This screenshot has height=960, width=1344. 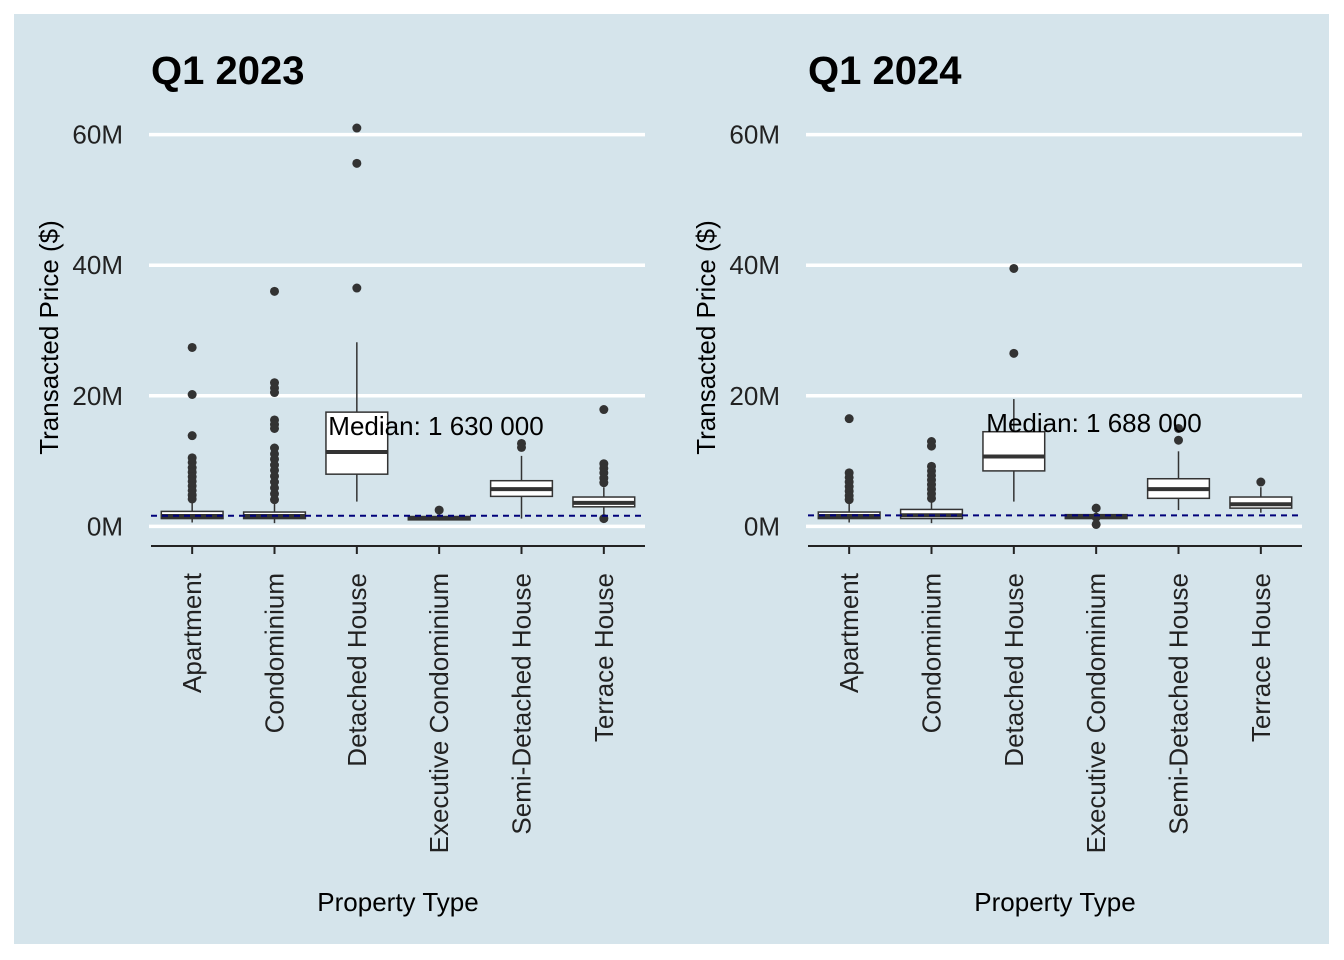 What do you see at coordinates (1093, 423) in the screenshot?
I see `median-annotation: Median: 1 688 000` at bounding box center [1093, 423].